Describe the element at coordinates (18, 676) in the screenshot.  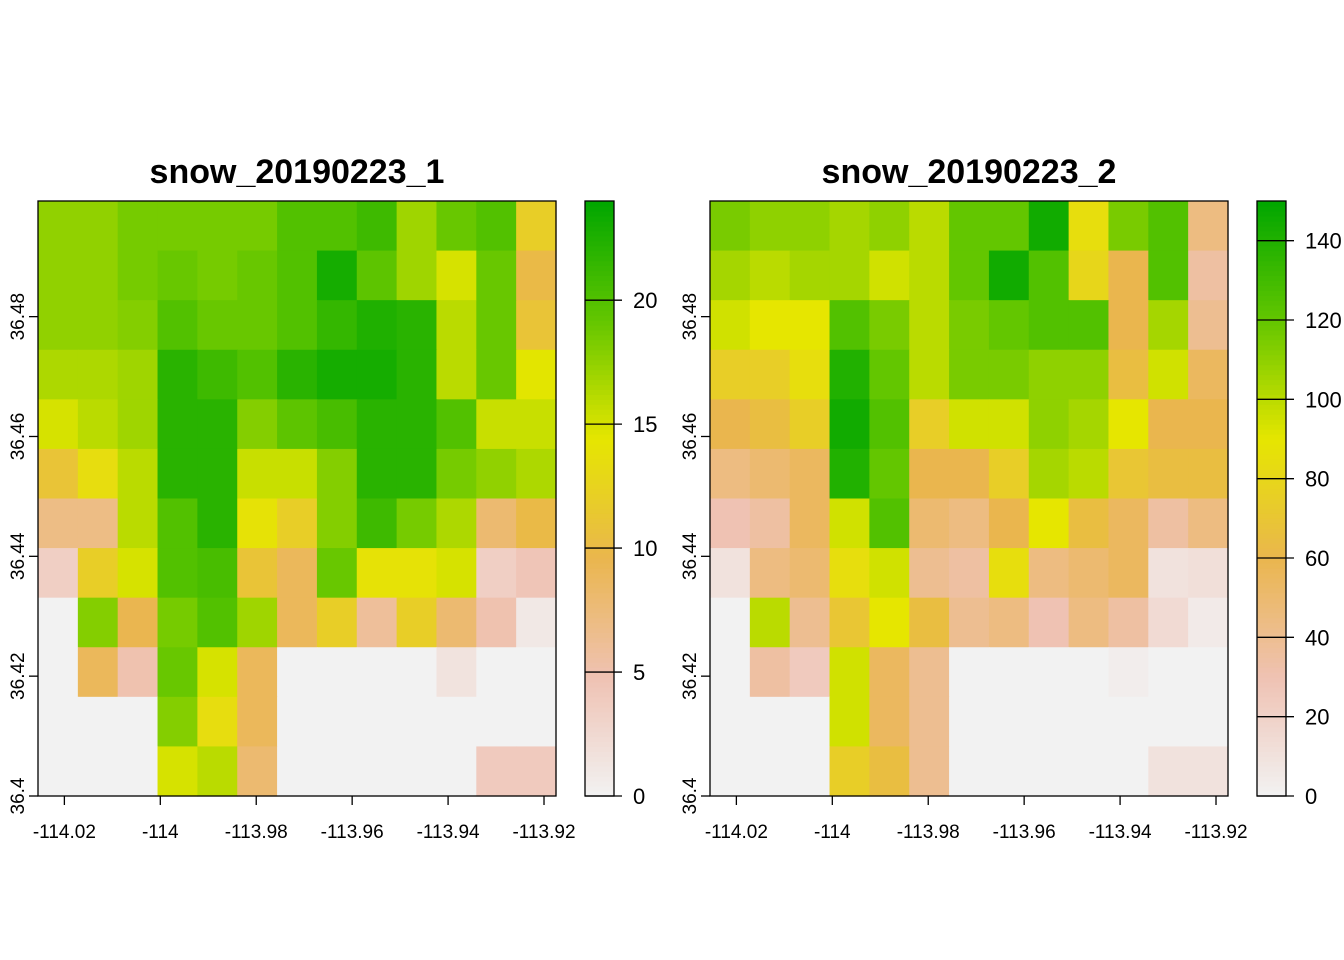
I see `y-tick-label: 36.42` at that location.